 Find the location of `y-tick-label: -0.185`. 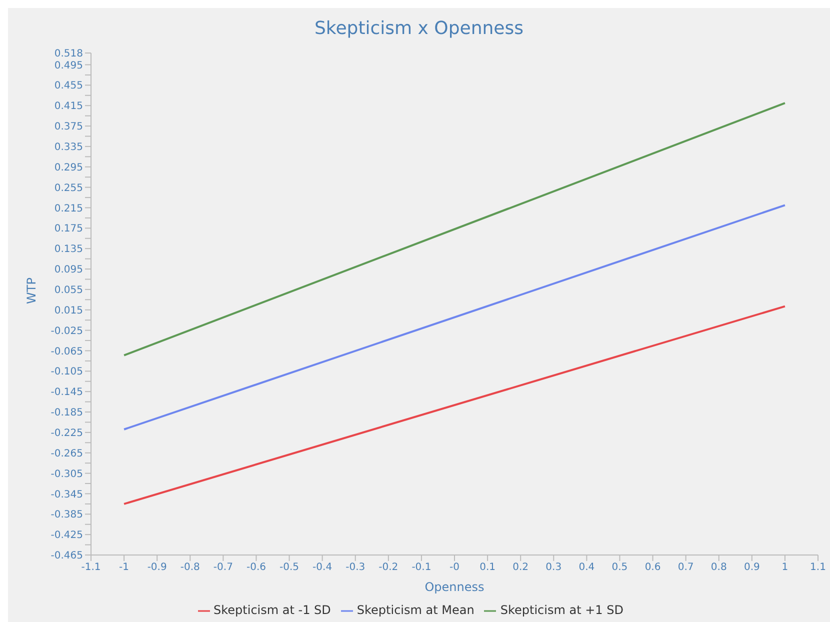

y-tick-label: -0.185 is located at coordinates (66, 413).